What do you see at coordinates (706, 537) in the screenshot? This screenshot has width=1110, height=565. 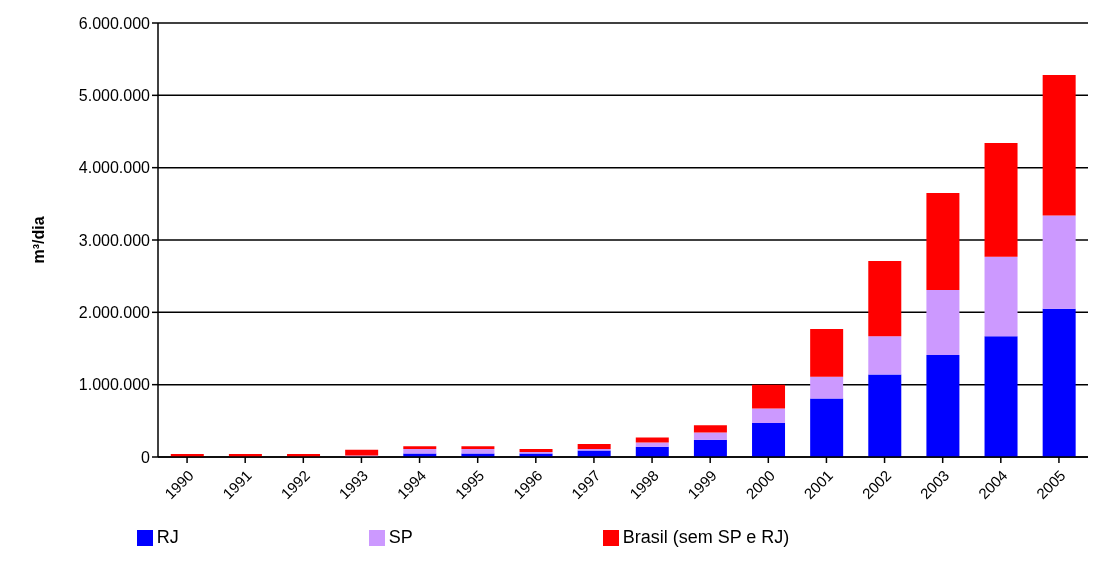 I see `legend-label: Brasil (sem SP e RJ)` at bounding box center [706, 537].